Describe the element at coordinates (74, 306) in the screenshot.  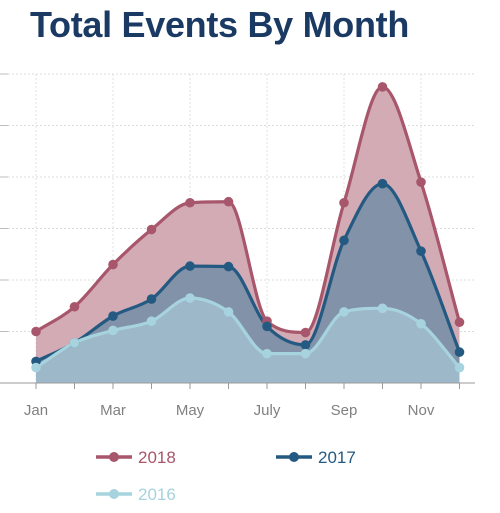
I see `point-2018-Feb` at that location.